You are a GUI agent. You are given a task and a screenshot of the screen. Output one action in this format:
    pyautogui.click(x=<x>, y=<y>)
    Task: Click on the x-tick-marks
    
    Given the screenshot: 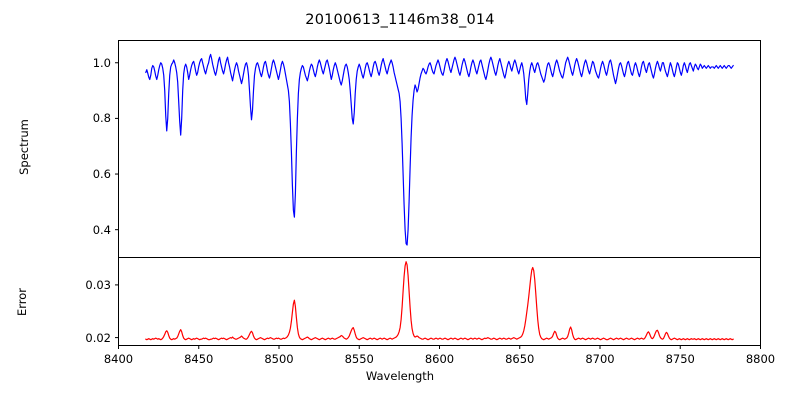 What is the action you would take?
    pyautogui.click(x=439, y=347)
    